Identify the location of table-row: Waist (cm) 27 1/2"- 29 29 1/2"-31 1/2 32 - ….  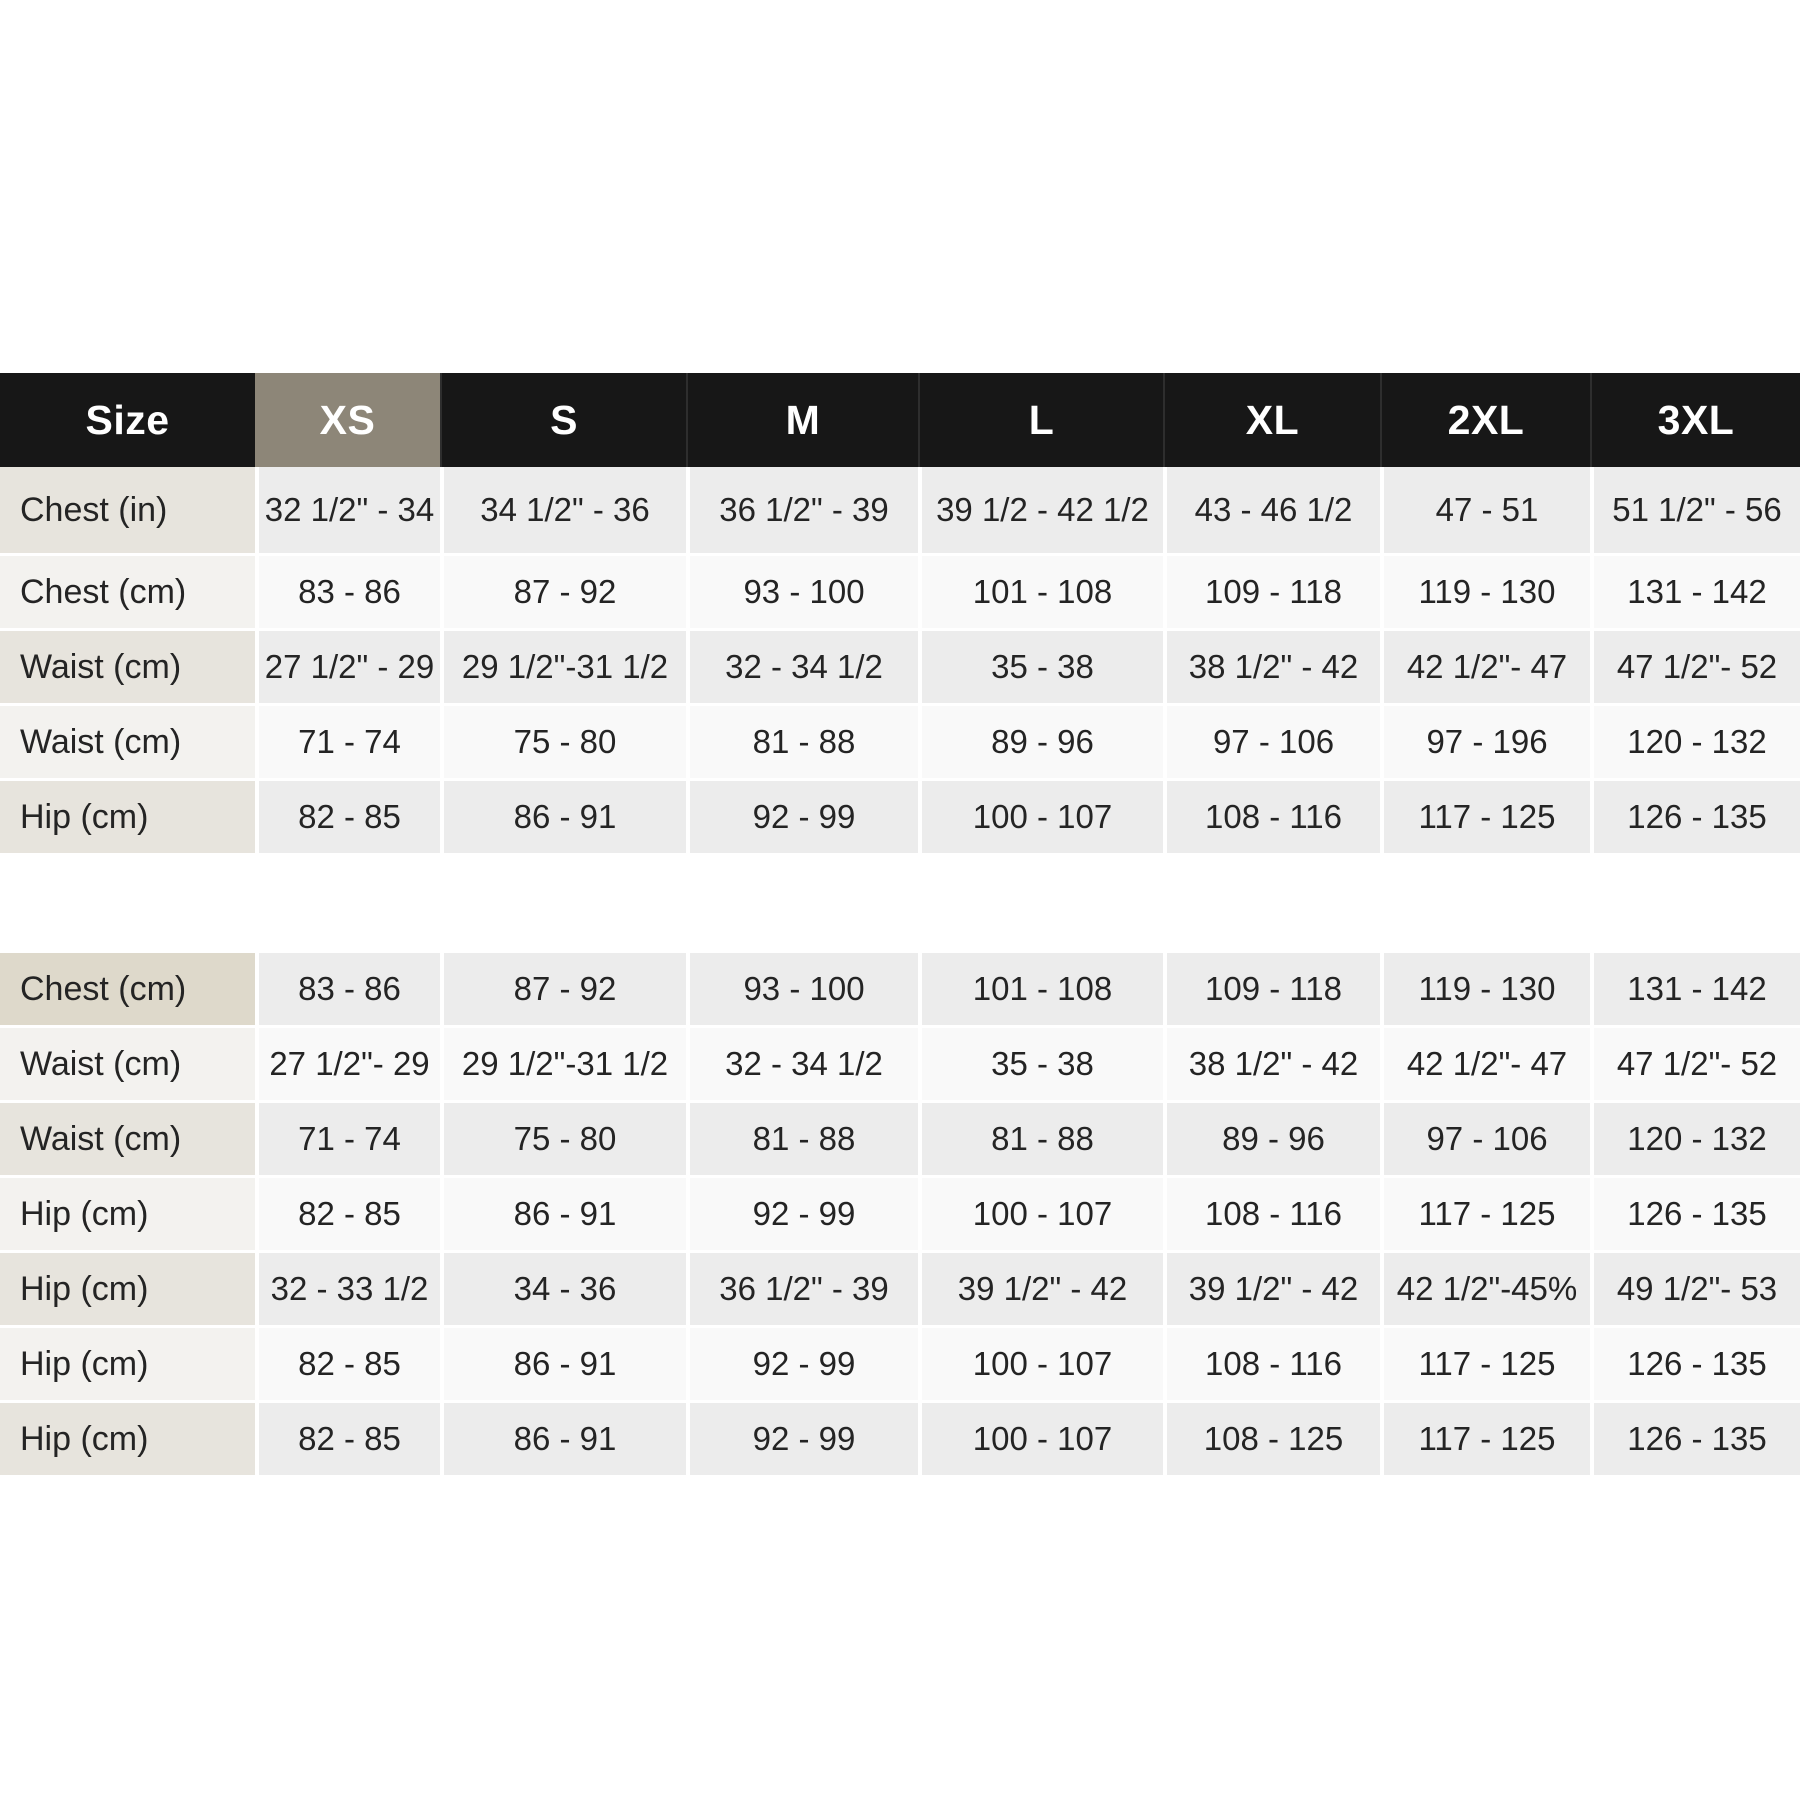
(900, 1062).